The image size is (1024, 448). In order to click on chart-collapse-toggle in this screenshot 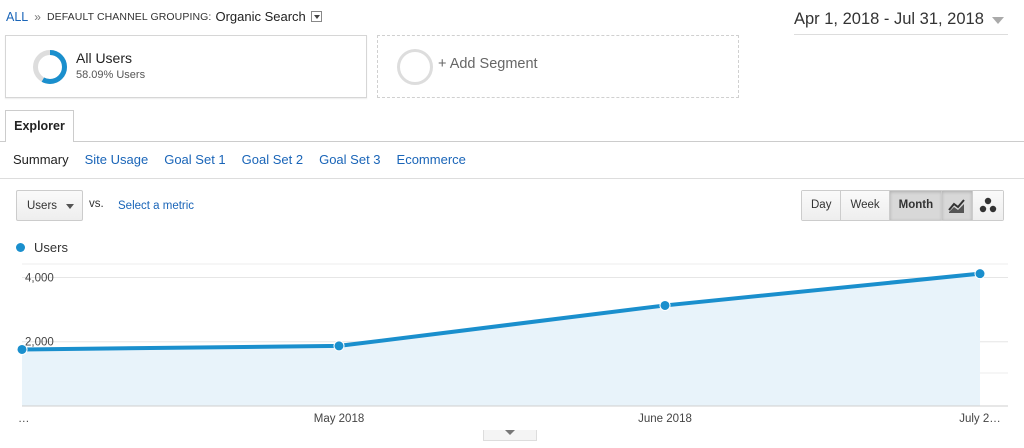, I will do `click(510, 435)`.